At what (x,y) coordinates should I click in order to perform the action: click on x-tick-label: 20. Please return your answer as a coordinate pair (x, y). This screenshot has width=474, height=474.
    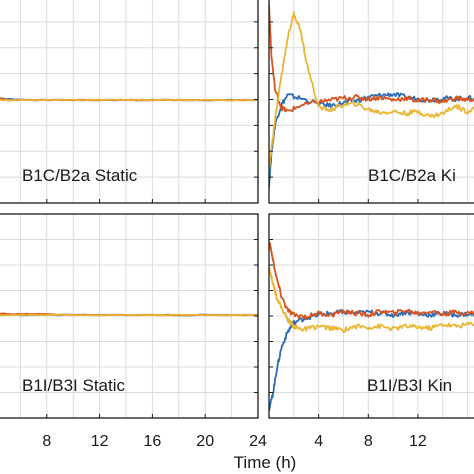
    Looking at the image, I should click on (205, 441).